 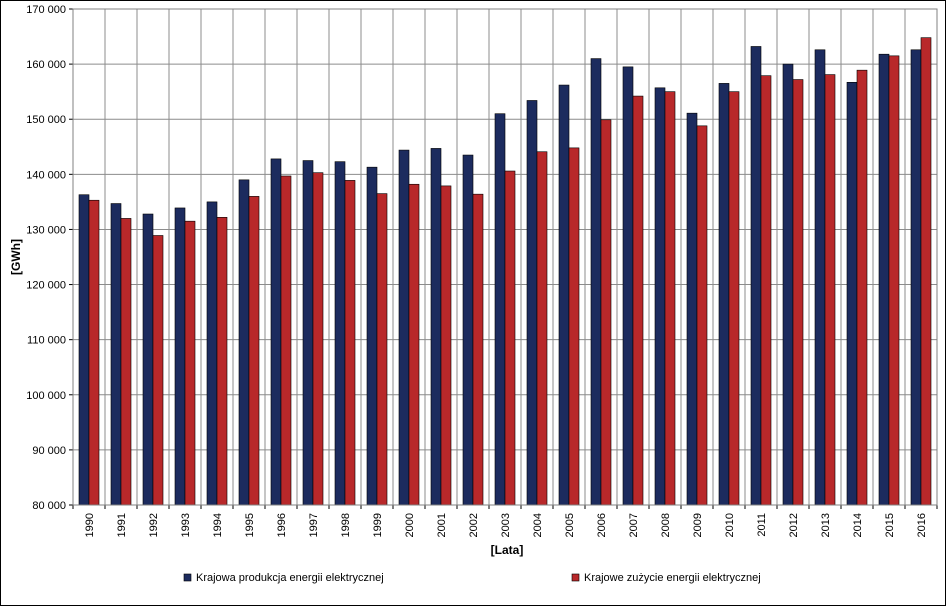 What do you see at coordinates (222, 361) in the screenshot?
I see `bar-zuzycie-1994` at bounding box center [222, 361].